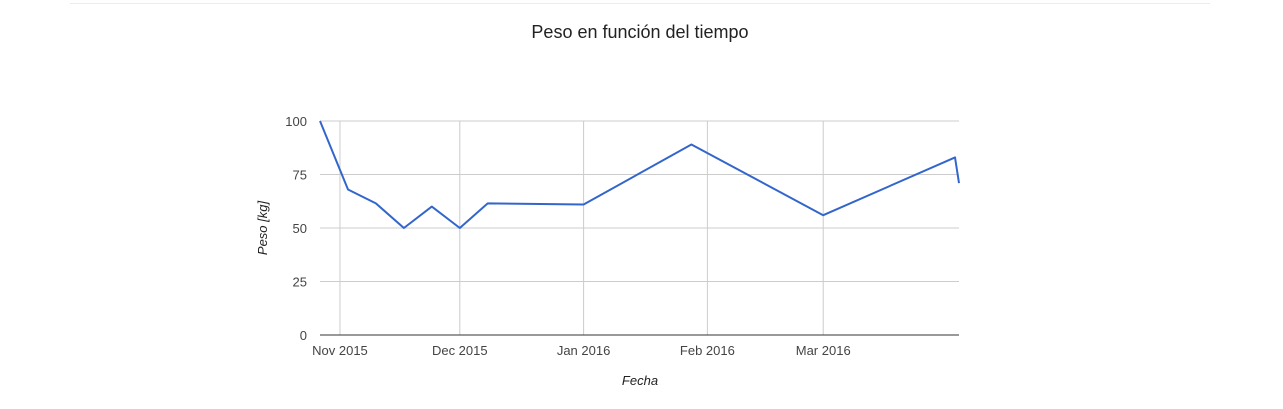 This screenshot has height=409, width=1283. I want to click on x-tick-label: Nov 2015, so click(340, 350).